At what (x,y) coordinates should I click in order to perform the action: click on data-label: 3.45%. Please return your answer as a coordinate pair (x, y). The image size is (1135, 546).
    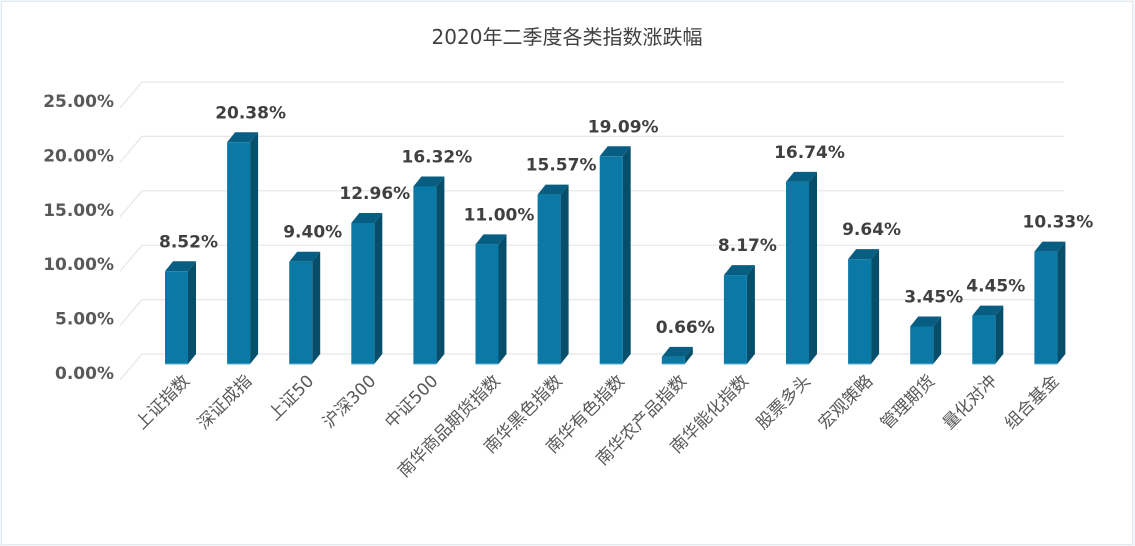
    Looking at the image, I should click on (933, 297).